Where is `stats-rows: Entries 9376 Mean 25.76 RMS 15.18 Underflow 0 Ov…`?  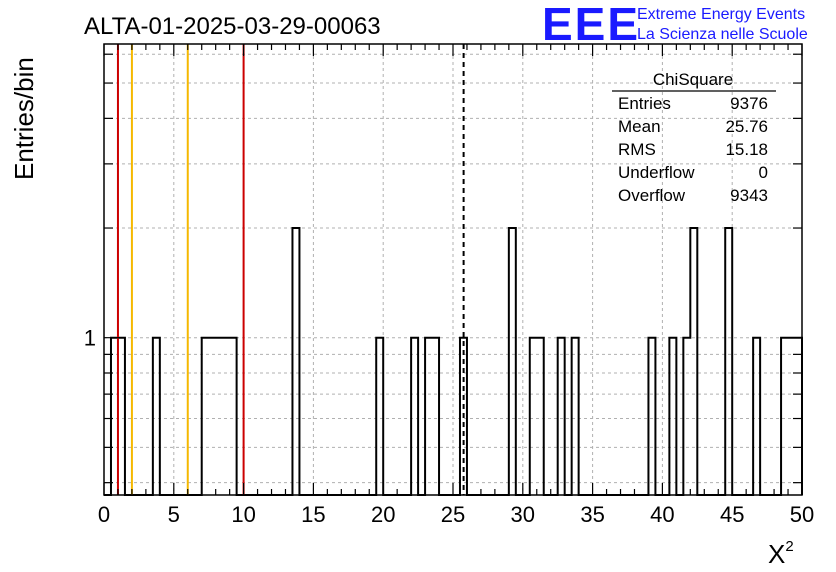 stats-rows: Entries 9376 Mean 25.76 RMS 15.18 Underflow 0 Ov… is located at coordinates (693, 149).